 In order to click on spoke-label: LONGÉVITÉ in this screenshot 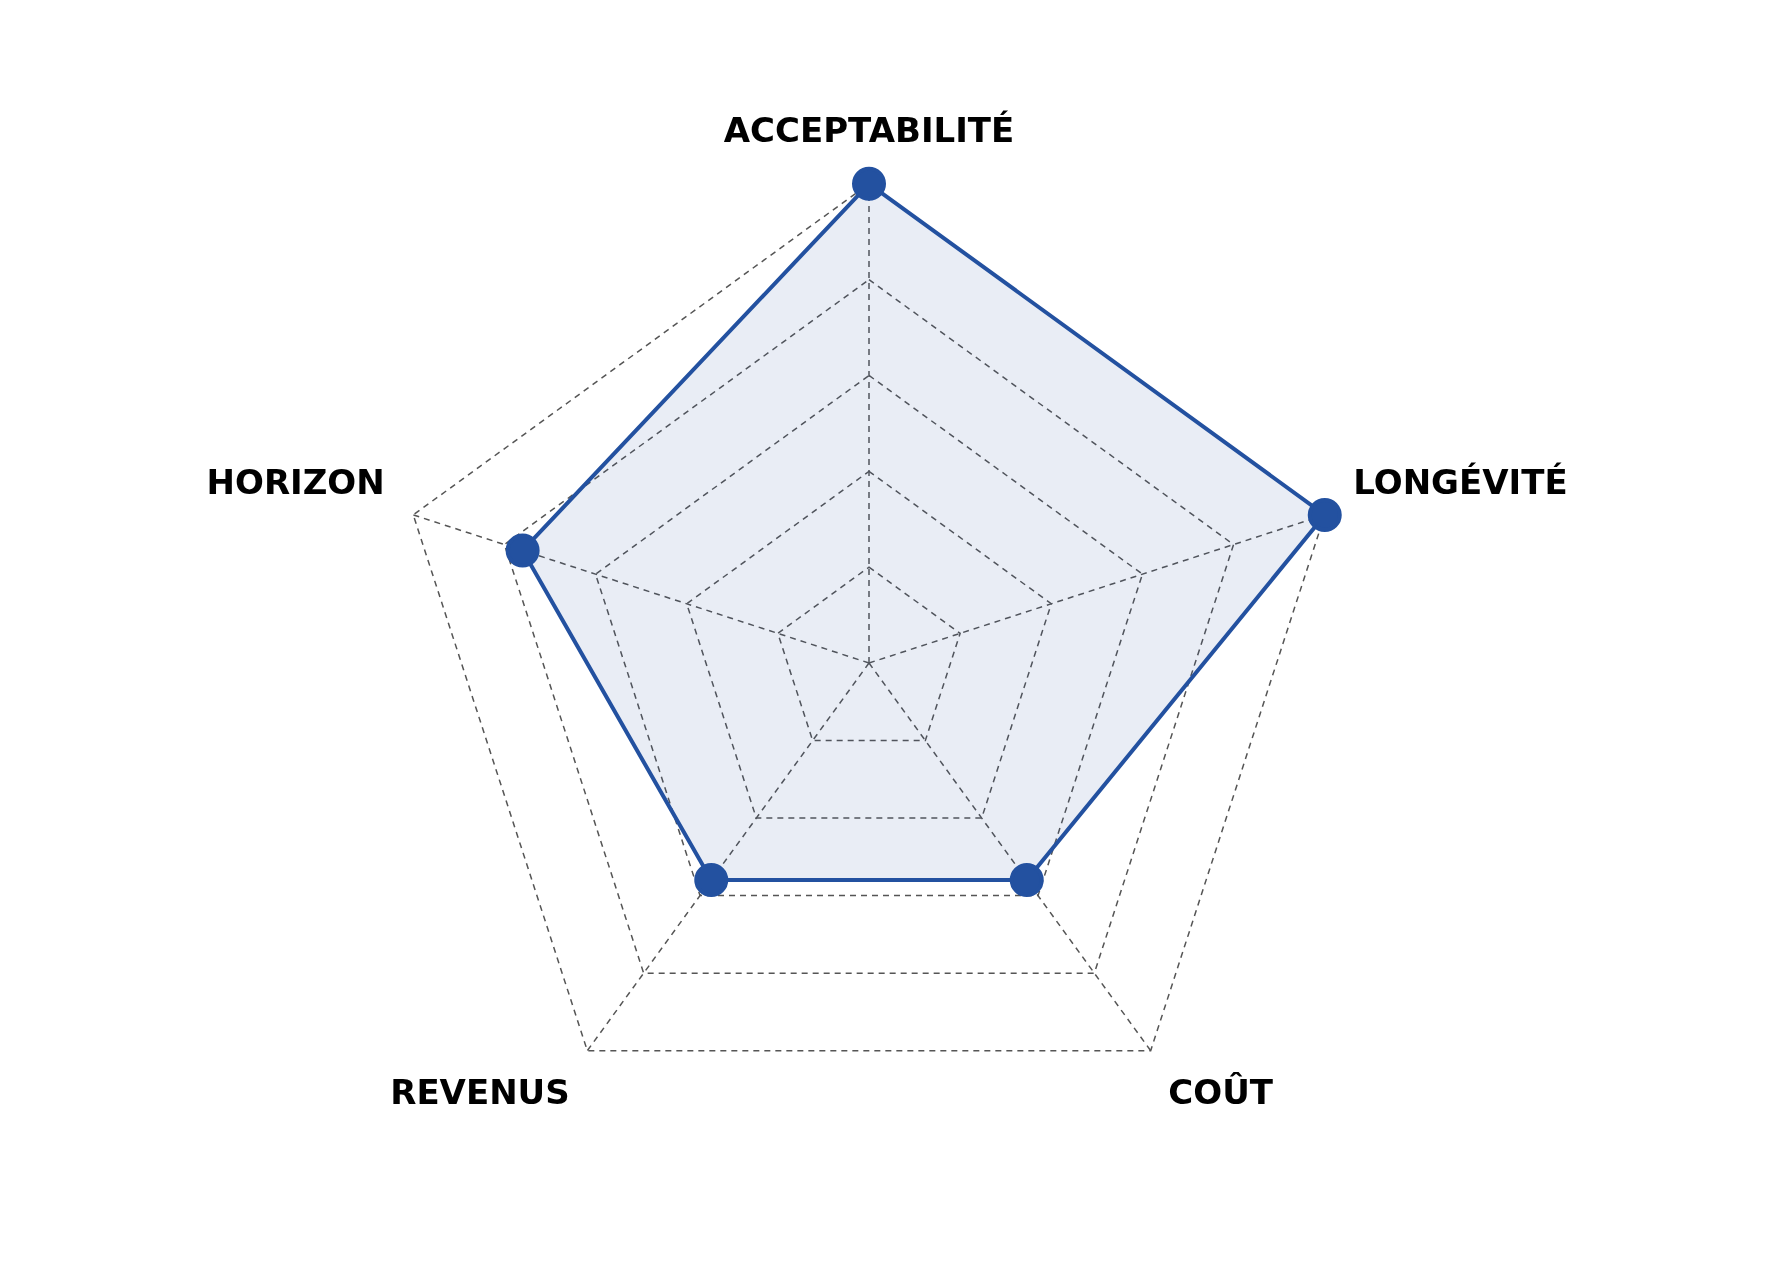, I will do `click(1460, 482)`.